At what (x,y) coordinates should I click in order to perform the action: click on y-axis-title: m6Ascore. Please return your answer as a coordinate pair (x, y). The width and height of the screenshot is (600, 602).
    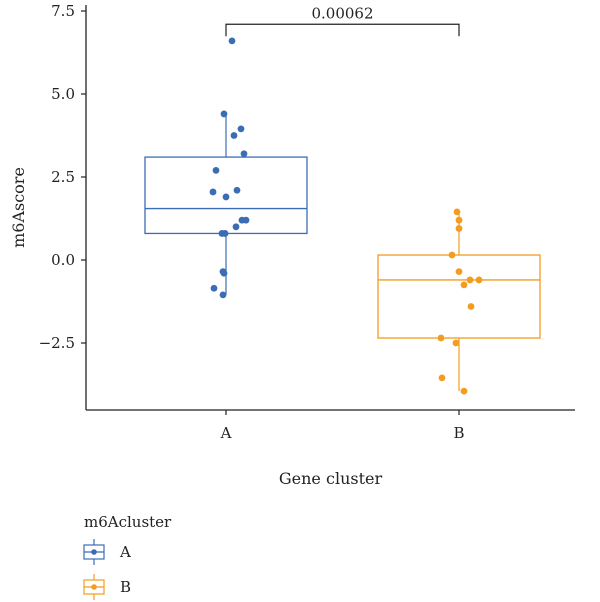
    Looking at the image, I should click on (18, 207).